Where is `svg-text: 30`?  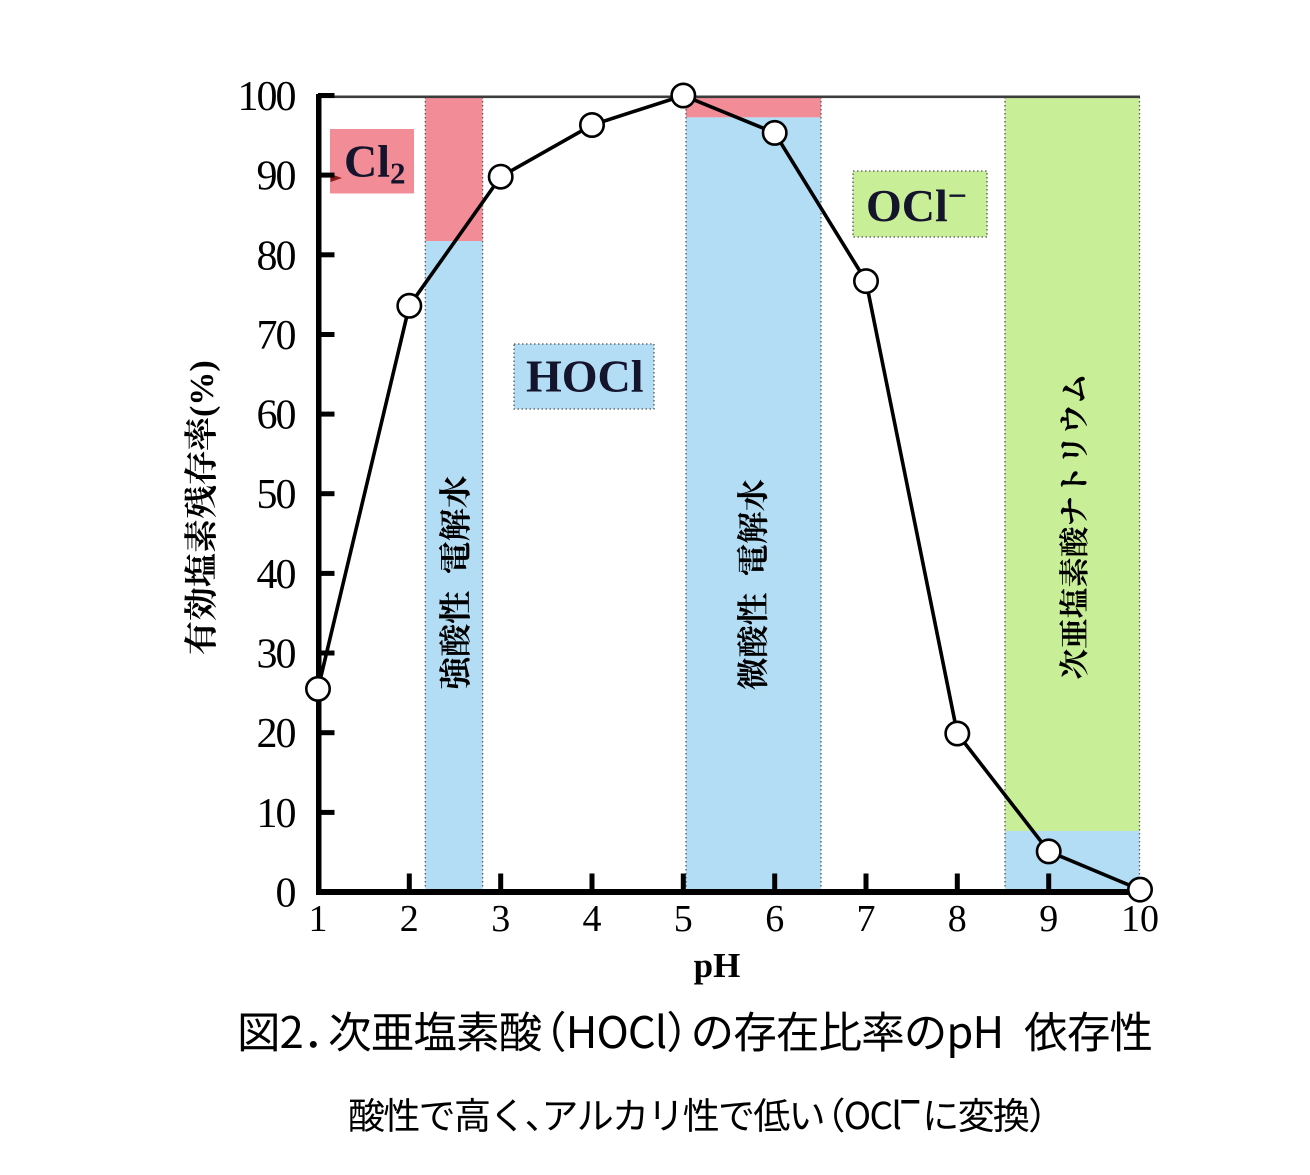 svg-text: 30 is located at coordinates (276, 655).